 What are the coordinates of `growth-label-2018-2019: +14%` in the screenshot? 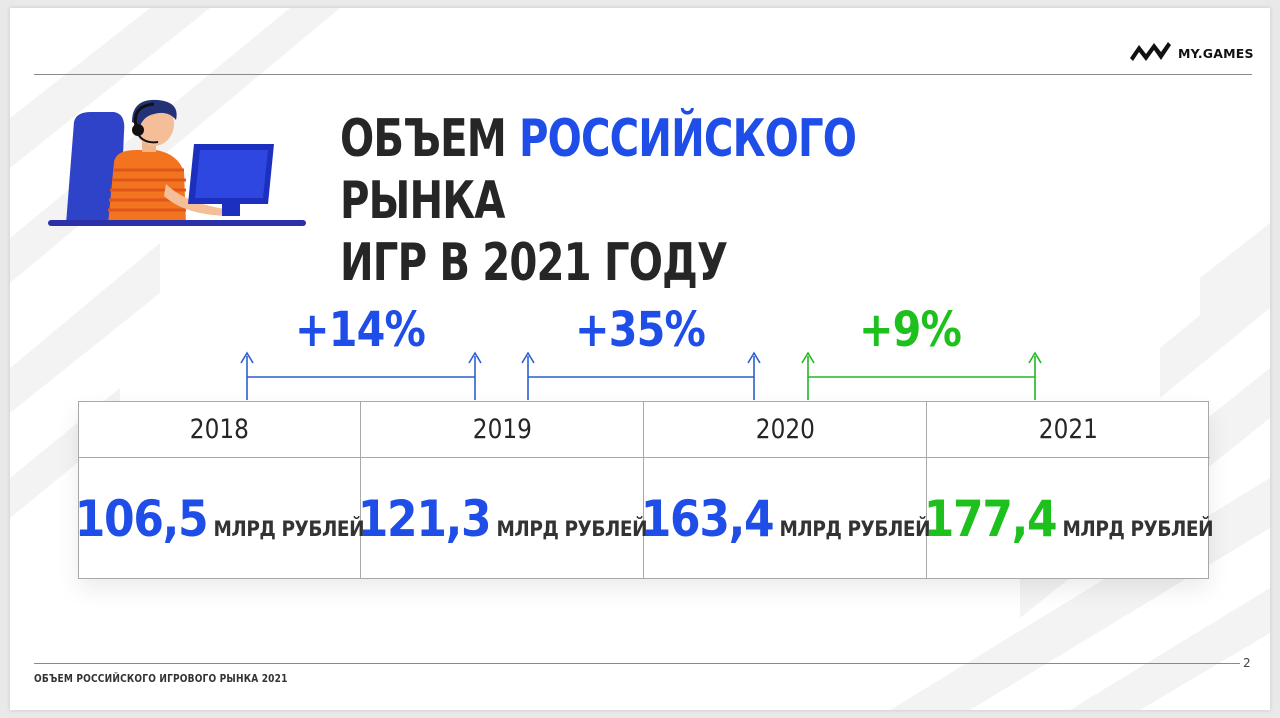 It's located at (360, 330).